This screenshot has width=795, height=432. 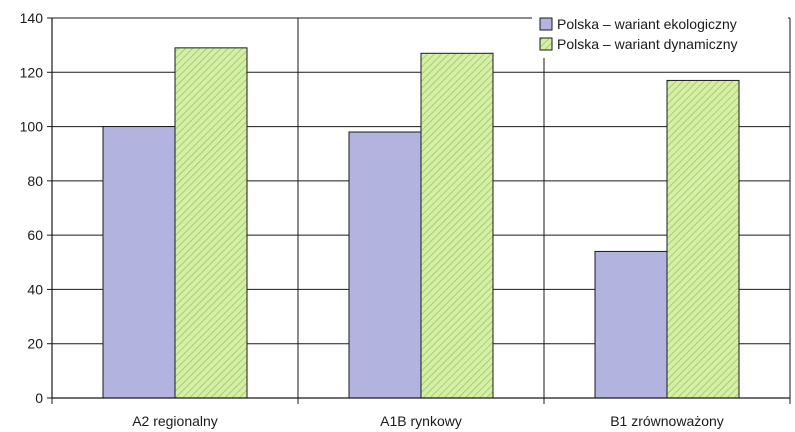 I want to click on y-tick-label: 80, so click(x=35, y=181).